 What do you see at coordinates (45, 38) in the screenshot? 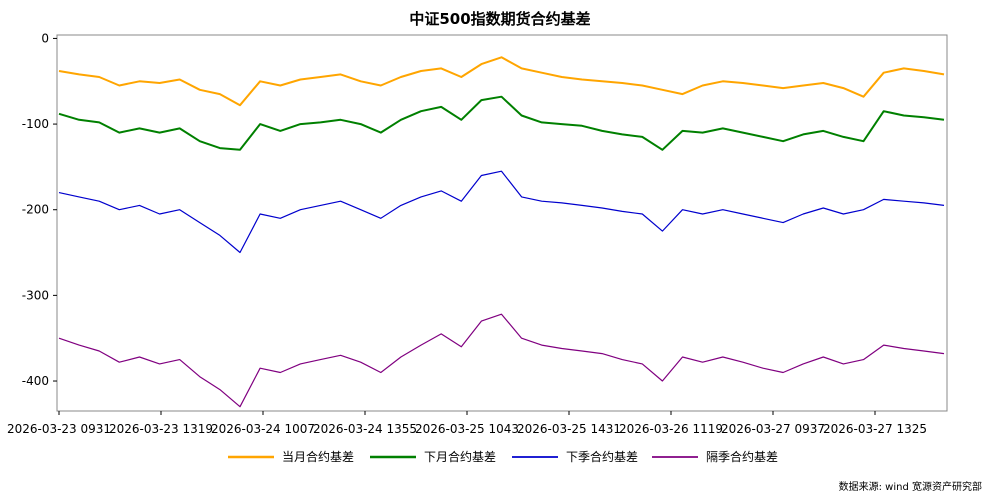
I see `y-tick-label: 0` at bounding box center [45, 38].